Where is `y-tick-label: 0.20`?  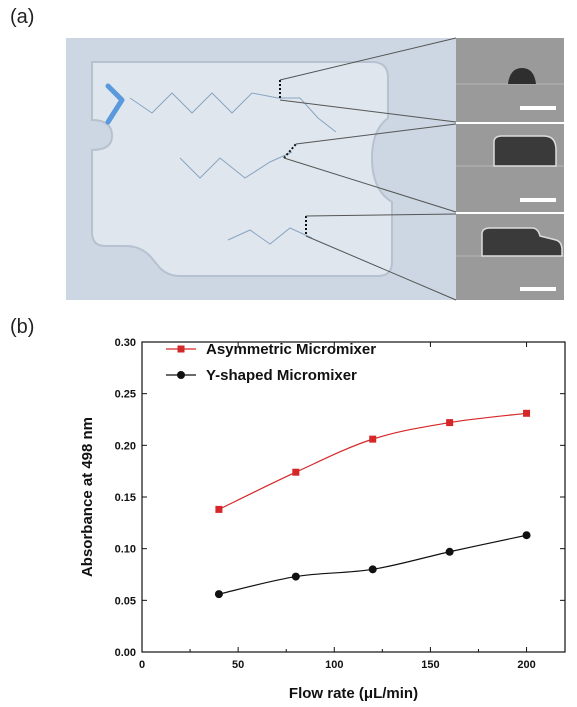 y-tick-label: 0.20 is located at coordinates (125, 446).